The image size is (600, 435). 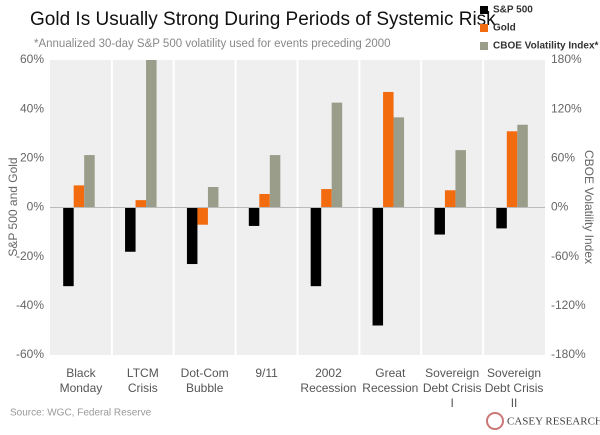 I want to click on x-tick-label: LTCM, so click(x=143, y=373).